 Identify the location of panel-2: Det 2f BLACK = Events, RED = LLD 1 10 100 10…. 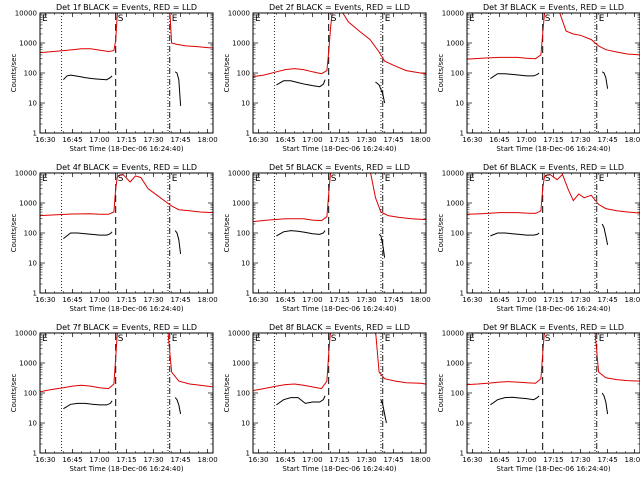
(327, 78).